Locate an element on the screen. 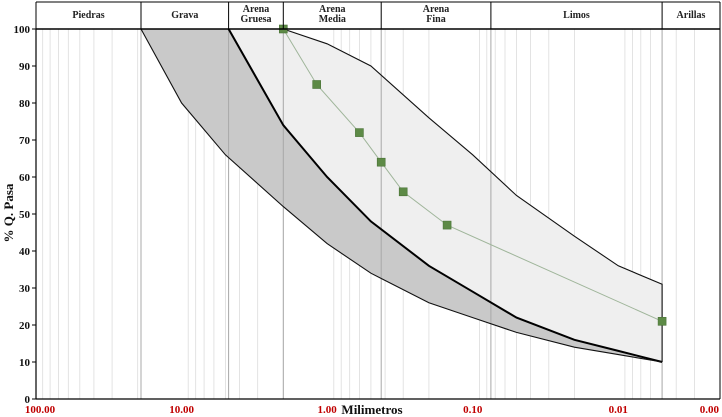  category-label: Arena Gruesa is located at coordinates (255, 14).